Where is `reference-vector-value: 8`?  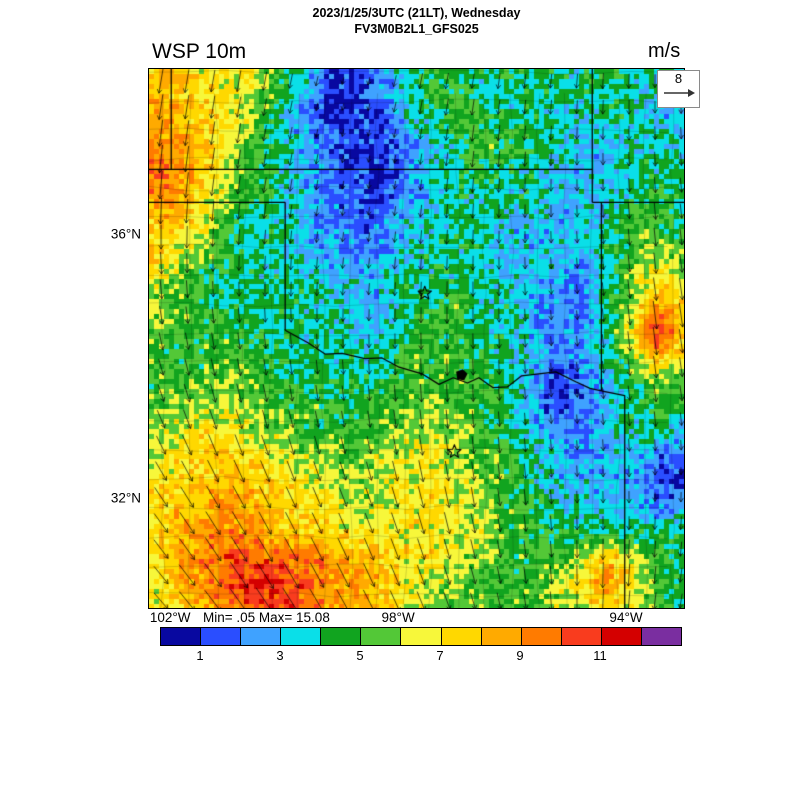
reference-vector-value: 8 is located at coordinates (678, 78).